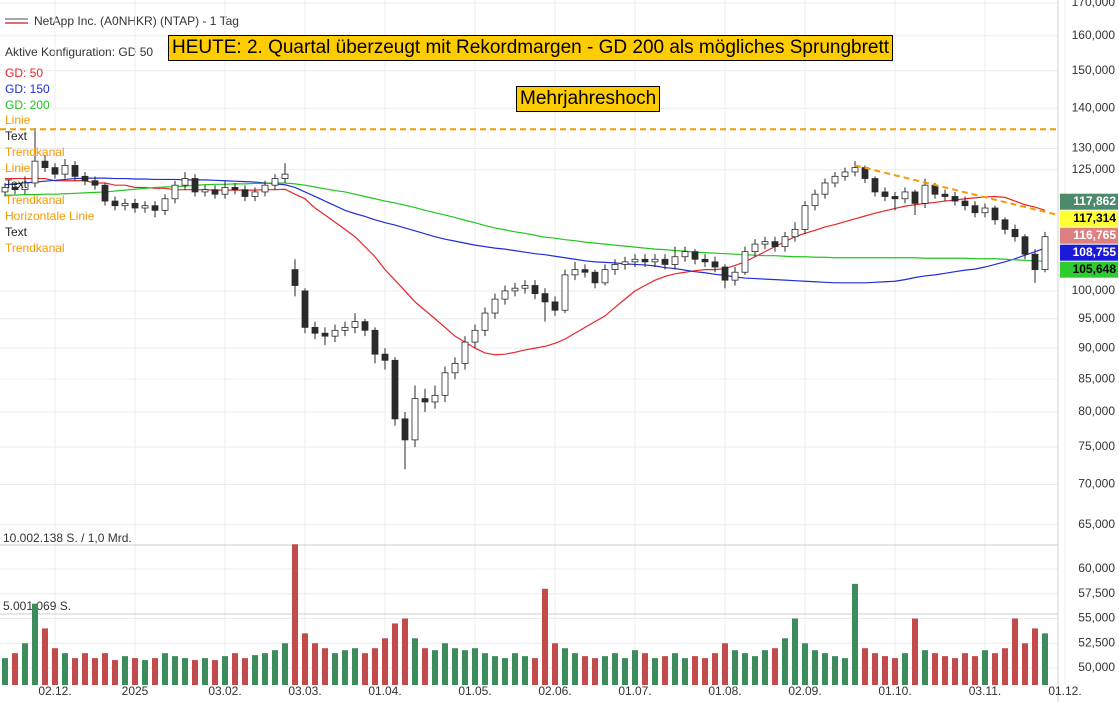  Describe the element at coordinates (16, 136) in the screenshot. I see `drawing-tool-label: Text` at that location.